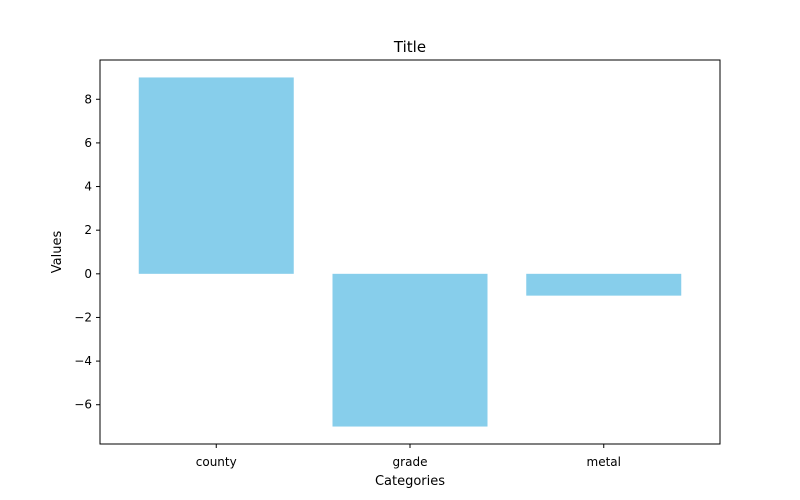  I want to click on y-axis-label: Values, so click(57, 252).